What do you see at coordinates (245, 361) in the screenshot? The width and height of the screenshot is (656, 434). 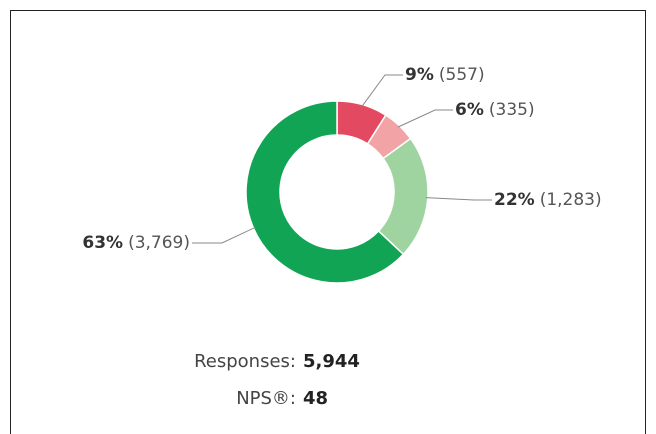 I see `summary-label: Responses:` at bounding box center [245, 361].